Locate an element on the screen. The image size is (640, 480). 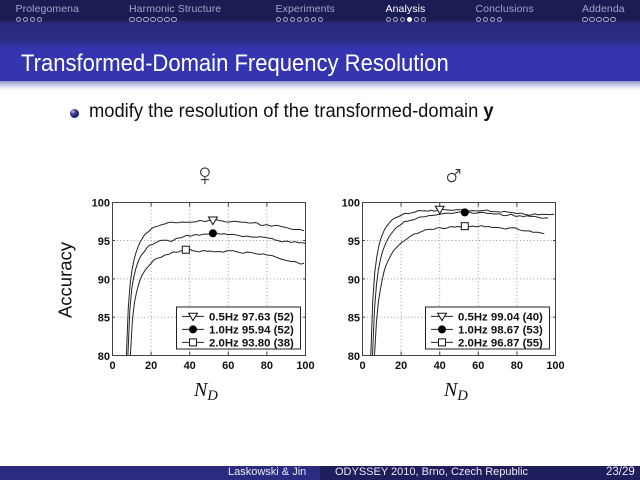
svg-text: 2.0Hz 96.87 (55) is located at coordinates (500, 344).